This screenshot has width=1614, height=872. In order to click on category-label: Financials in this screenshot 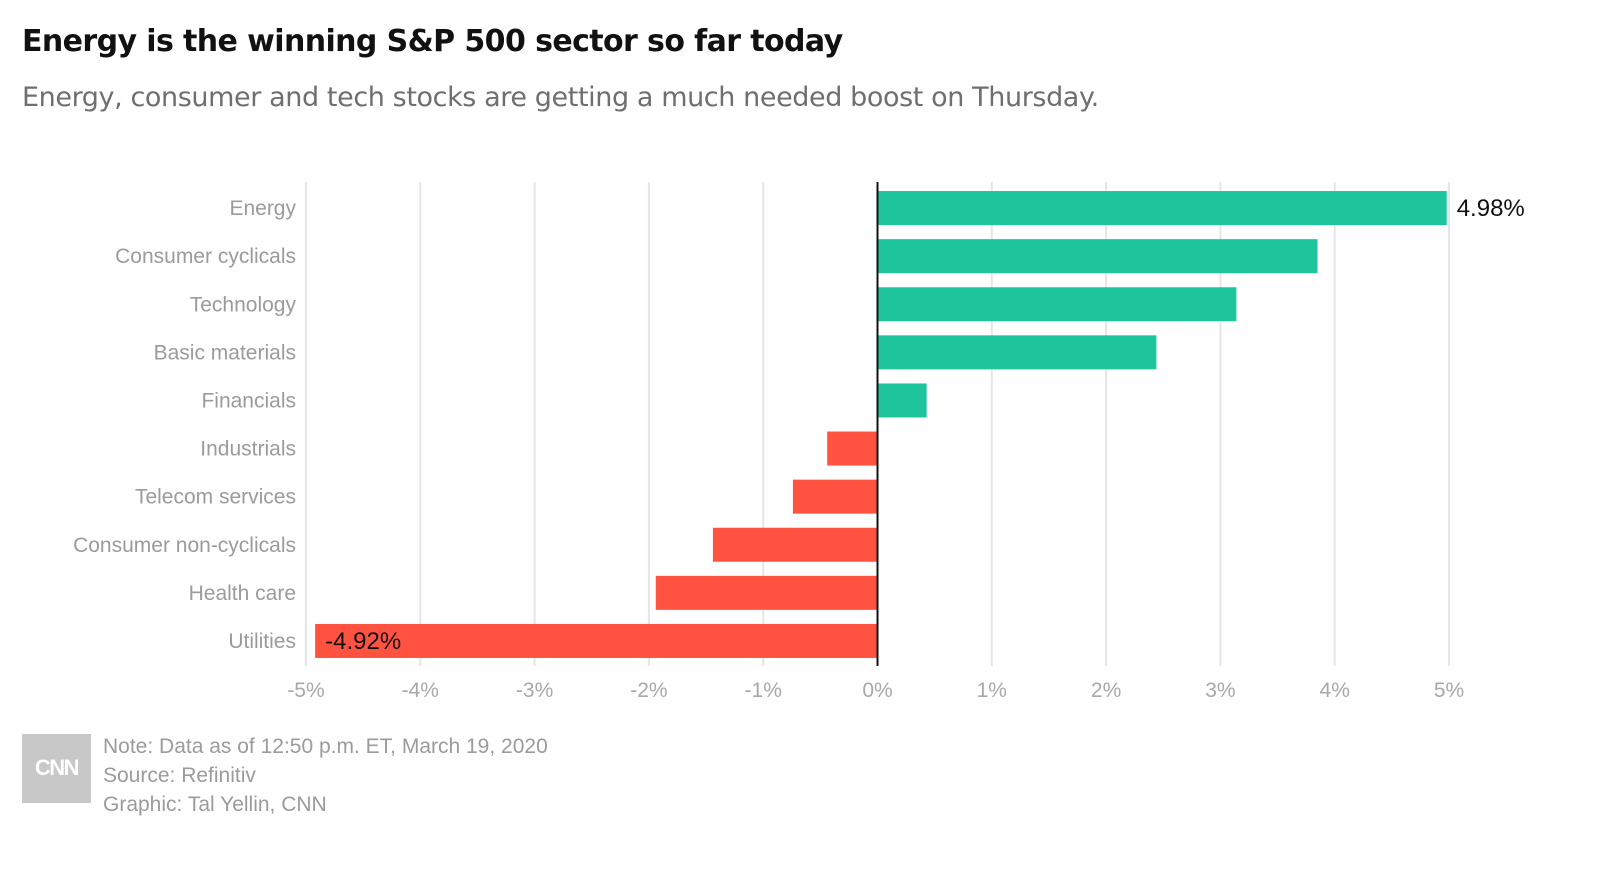, I will do `click(248, 400)`.